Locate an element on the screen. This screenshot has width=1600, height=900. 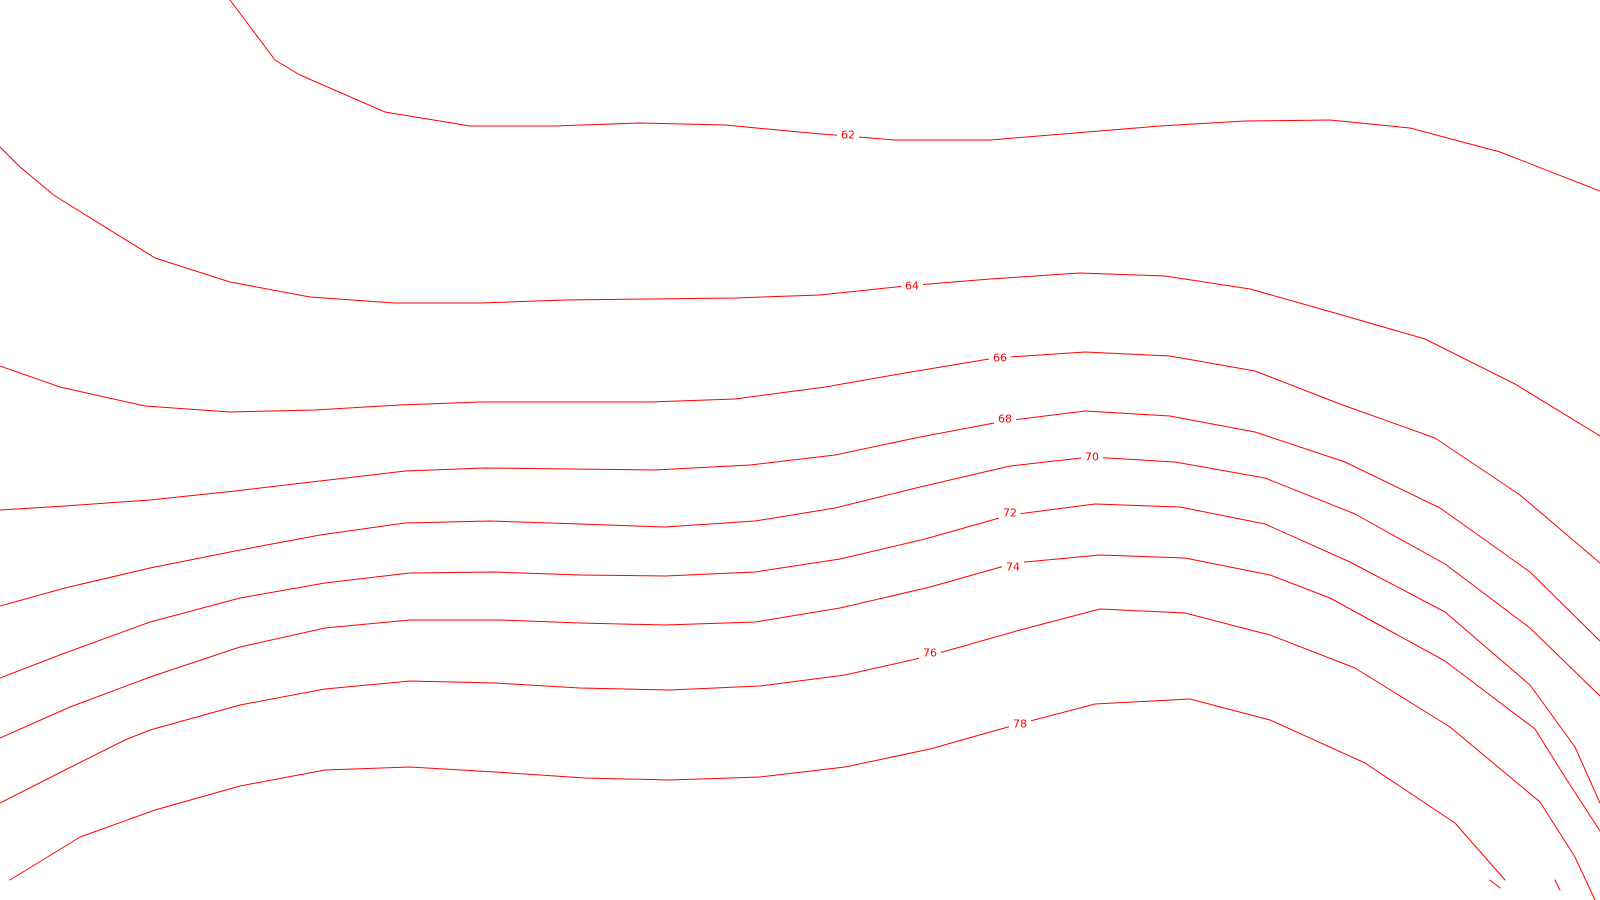
contour-label-78: 78 is located at coordinates (1020, 724).